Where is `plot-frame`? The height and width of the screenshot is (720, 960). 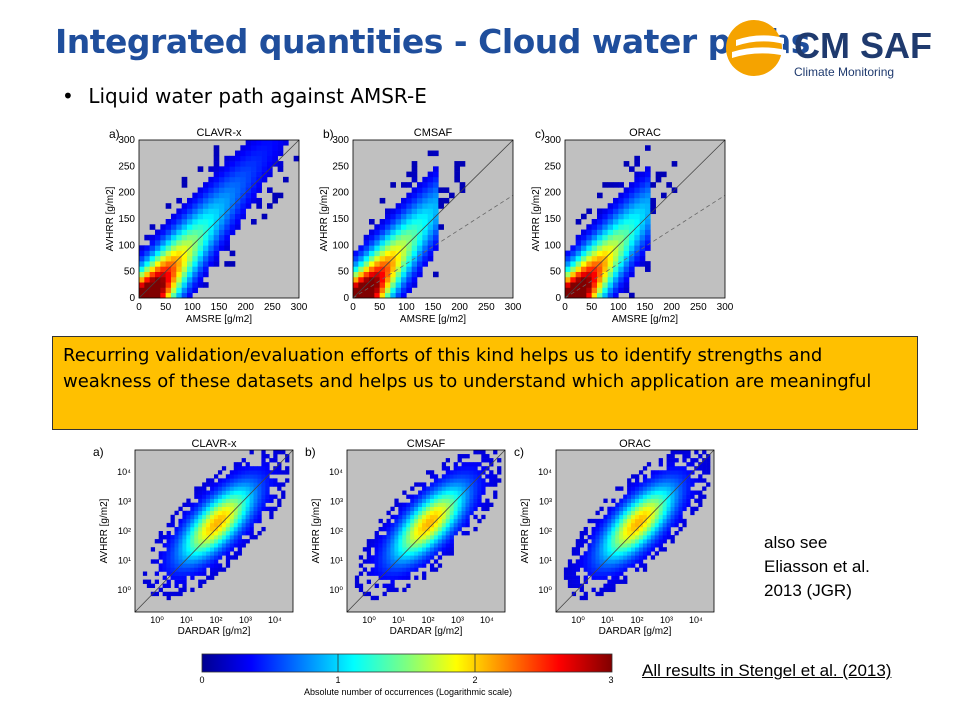
plot-frame is located at coordinates (645, 219).